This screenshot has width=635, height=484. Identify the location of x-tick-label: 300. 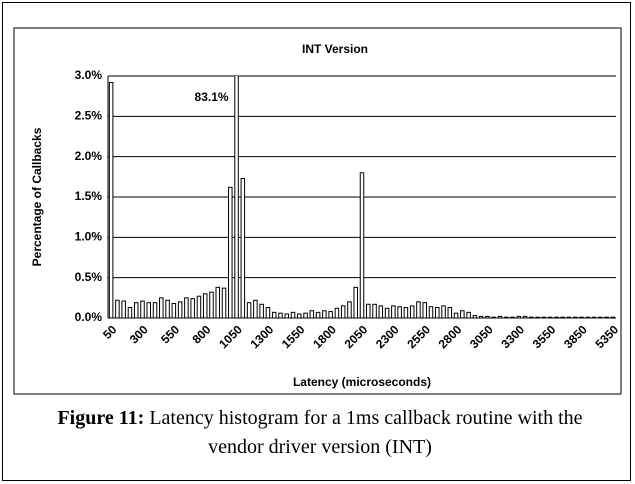
(139, 334).